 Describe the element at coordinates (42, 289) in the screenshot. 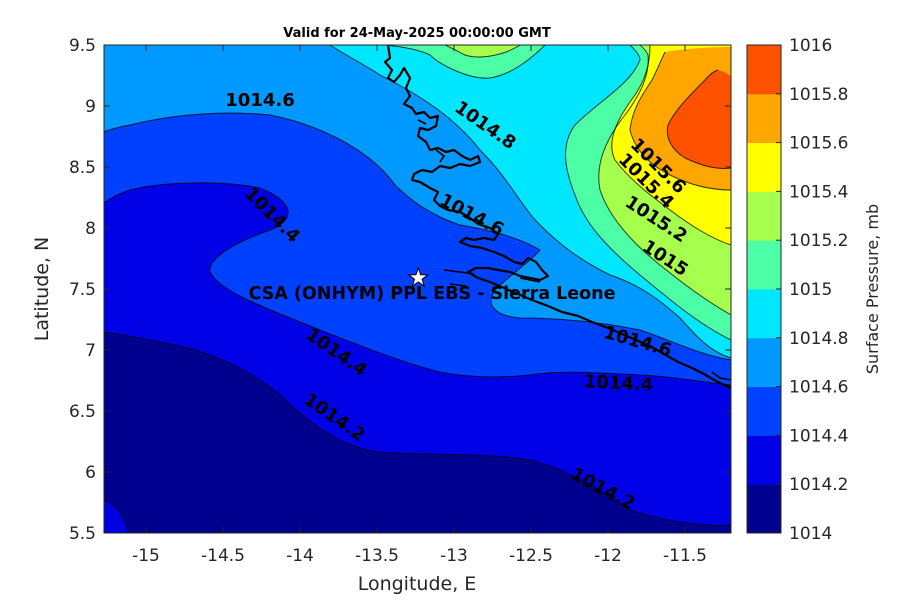

I see `y-axis-label: Latitude, N` at that location.